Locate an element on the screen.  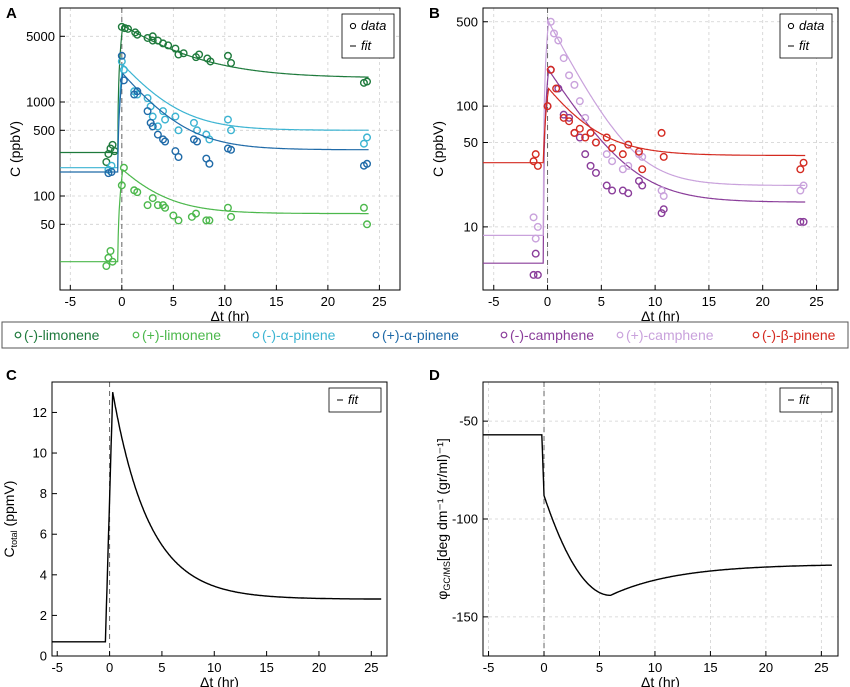
y-axis-label-sub: total is located at coordinates (14, 538).